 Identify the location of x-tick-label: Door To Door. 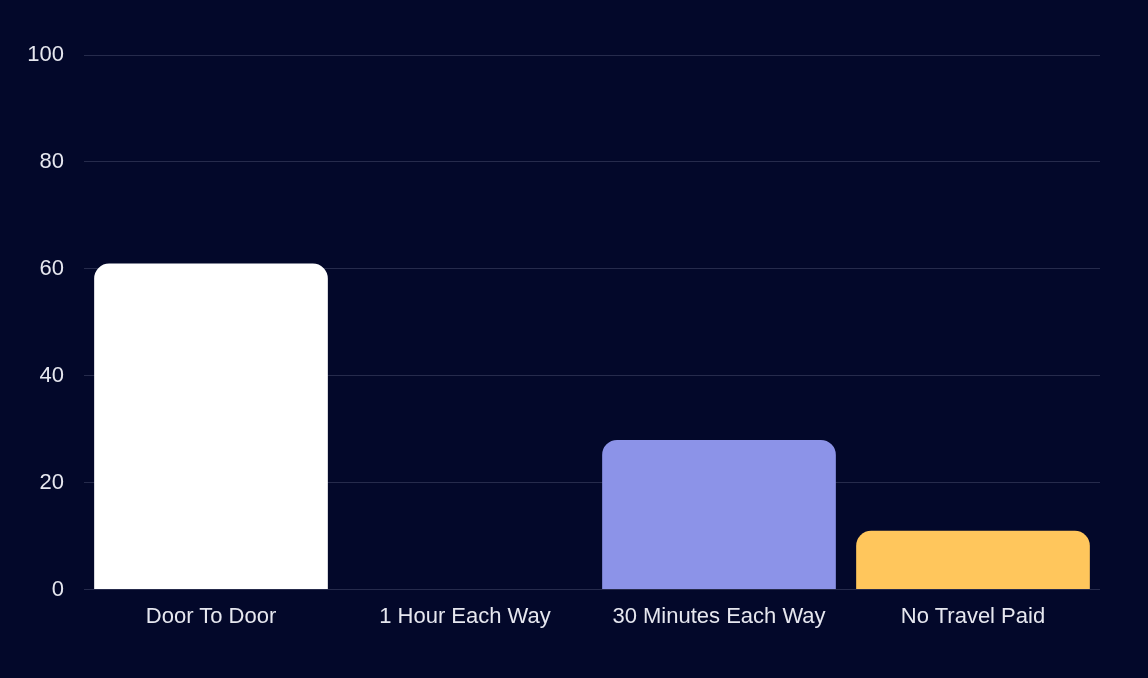
(211, 615).